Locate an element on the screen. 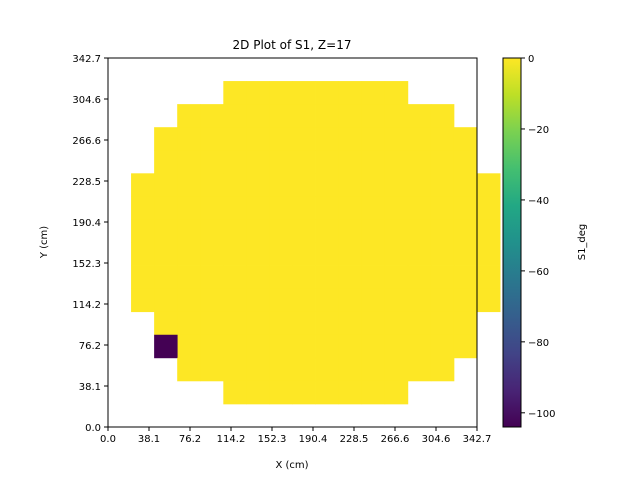 Image resolution: width=640 pixels, height=484 pixels. colorbar-tick-label: −100 is located at coordinates (541, 414).